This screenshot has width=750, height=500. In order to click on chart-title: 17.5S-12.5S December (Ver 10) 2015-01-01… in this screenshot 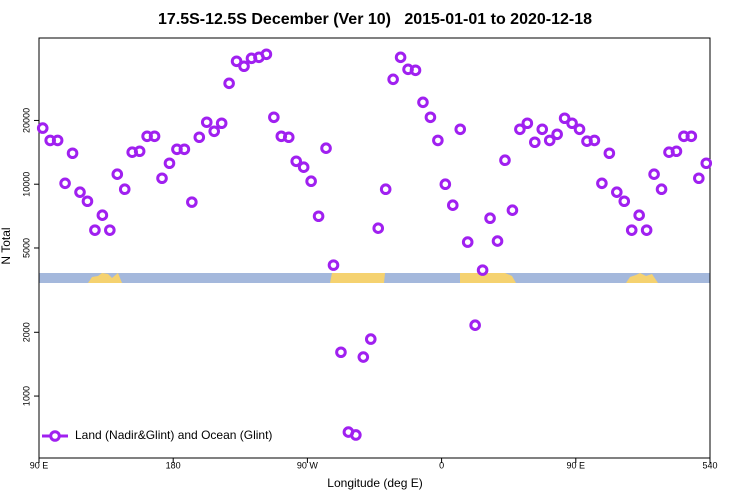, I will do `click(375, 19)`.